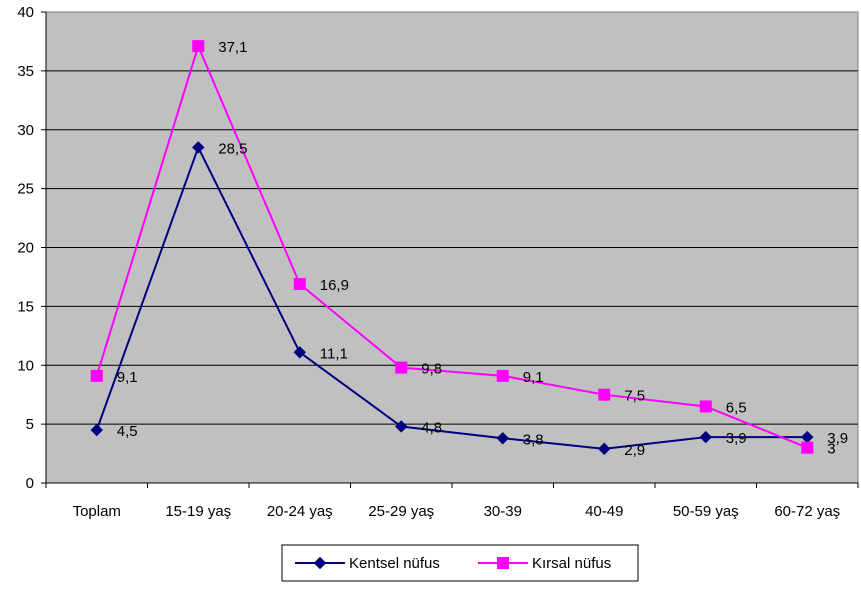  Describe the element at coordinates (30, 424) in the screenshot. I see `y-tick-label: 5` at that location.